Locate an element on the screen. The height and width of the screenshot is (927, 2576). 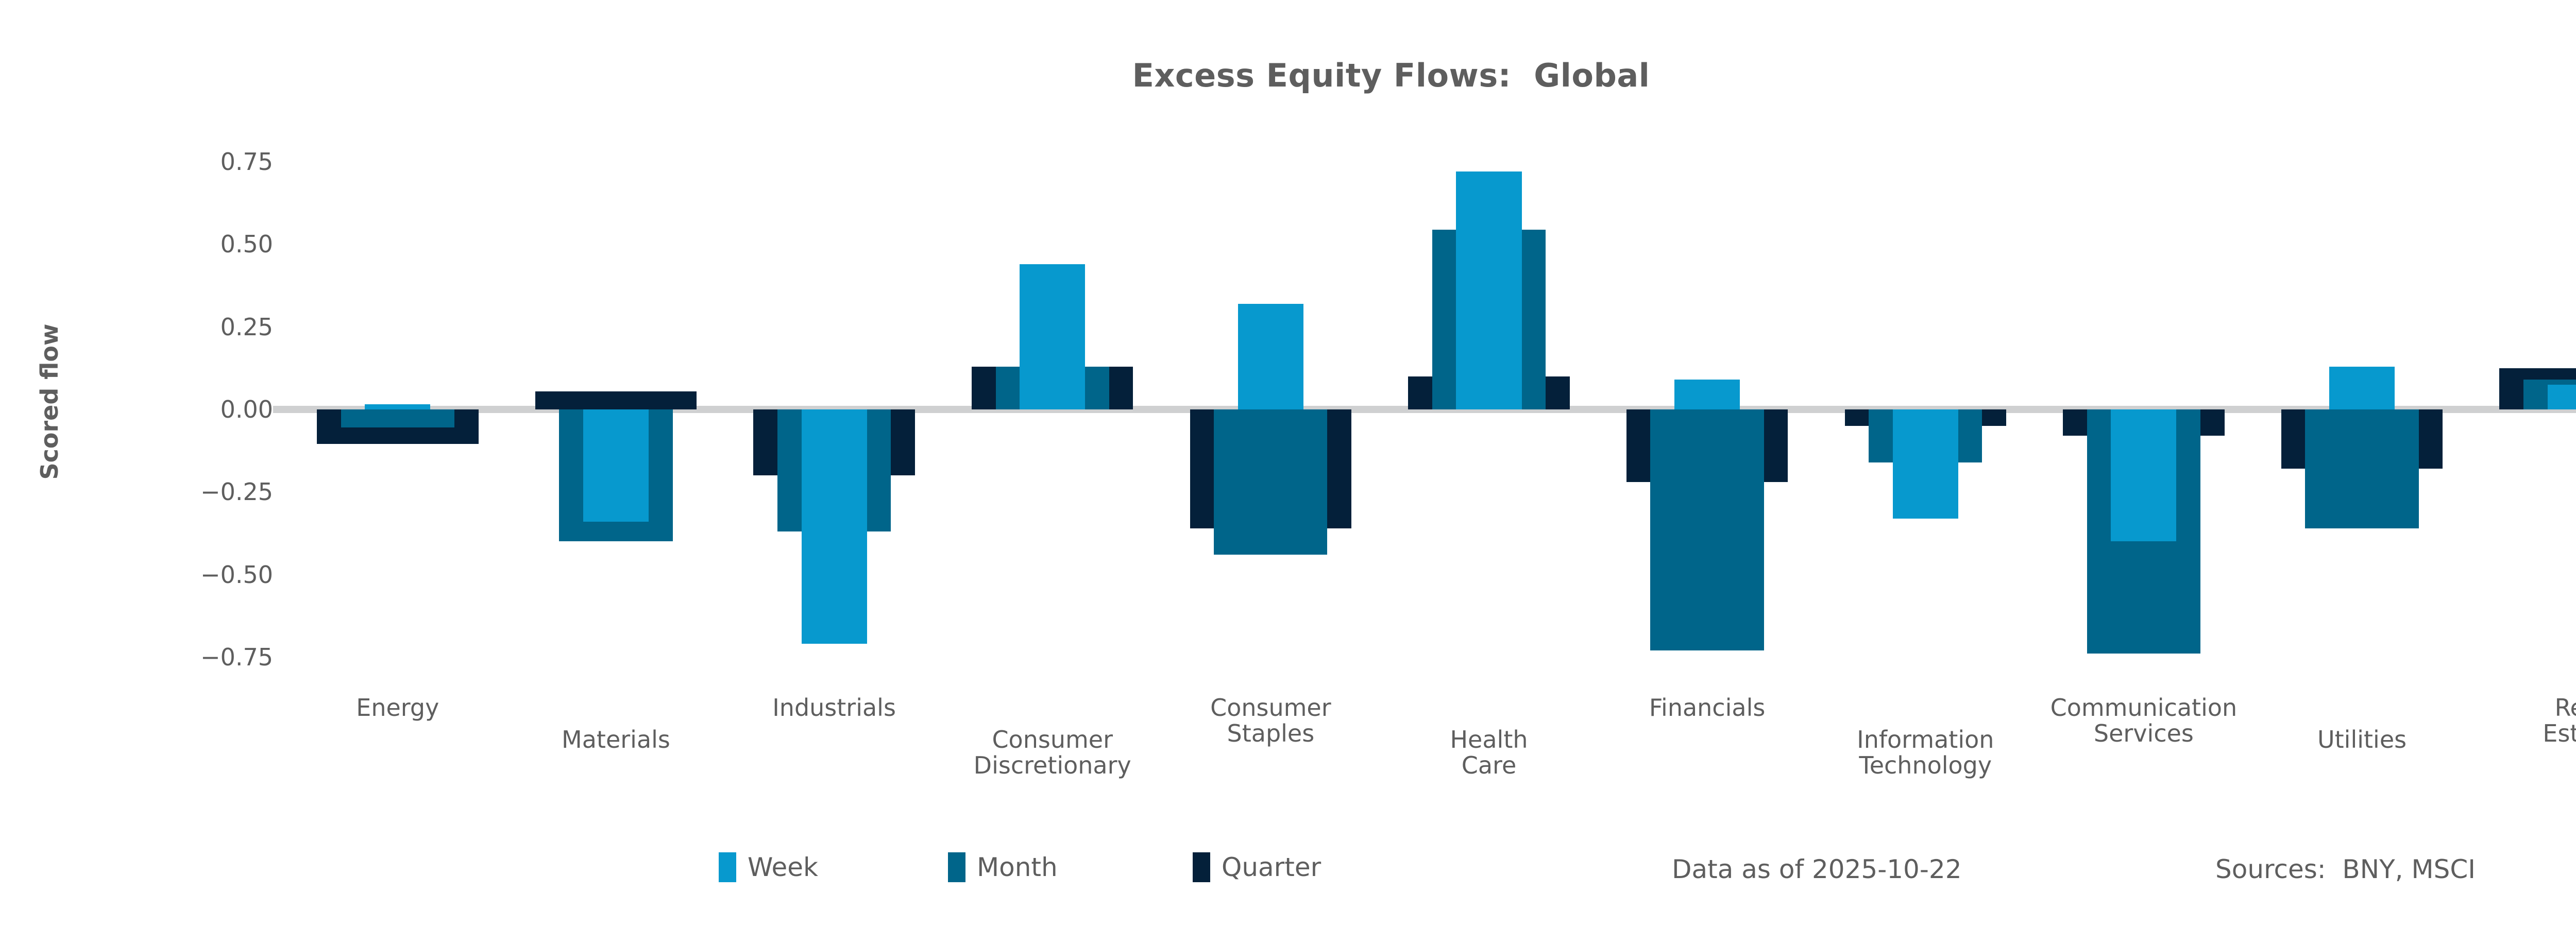
y-axis-tick-label: 0.00 is located at coordinates (246, 409).